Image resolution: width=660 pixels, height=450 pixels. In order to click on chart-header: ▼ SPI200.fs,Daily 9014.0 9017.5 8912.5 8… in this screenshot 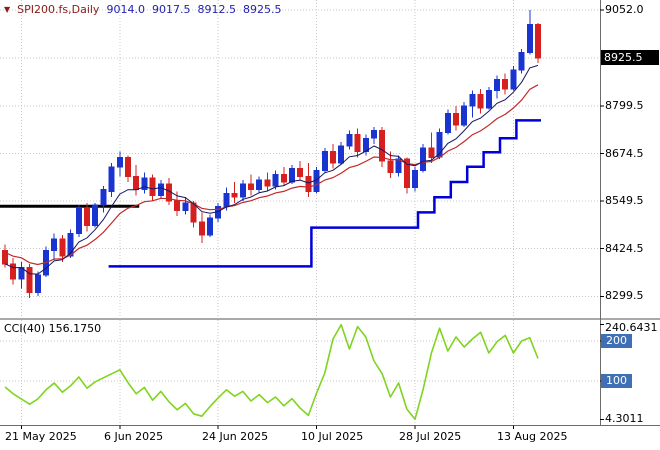, I will do `click(142, 9)`.